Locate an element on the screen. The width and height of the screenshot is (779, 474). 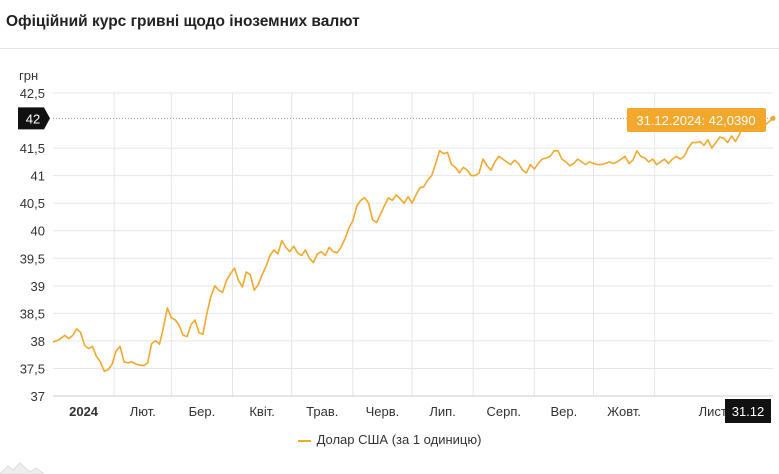
y-tick-label: 39 is located at coordinates (38, 286).